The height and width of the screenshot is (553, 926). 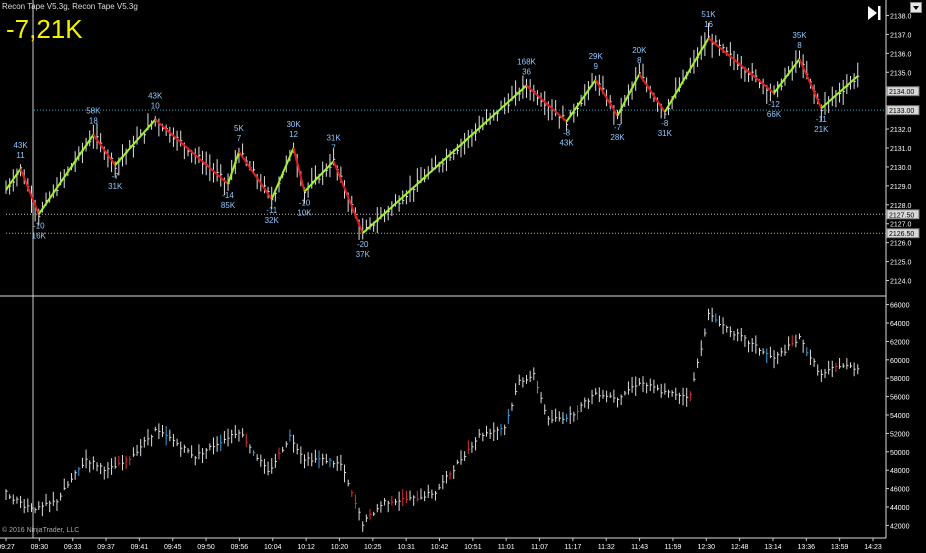 I want to click on swing-label-volume: 58K, so click(x=93, y=111).